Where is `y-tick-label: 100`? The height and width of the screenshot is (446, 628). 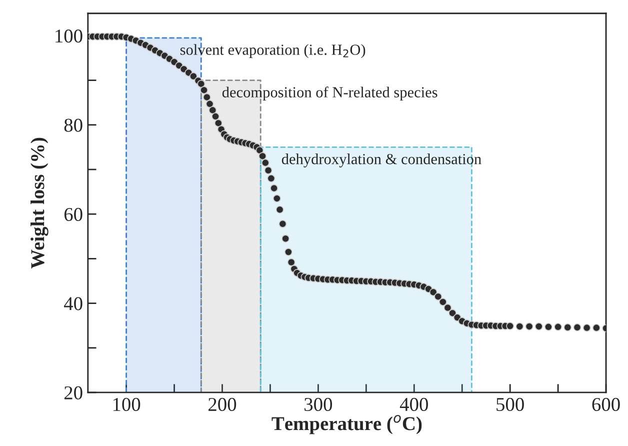 y-tick-label: 100 is located at coordinates (69, 36).